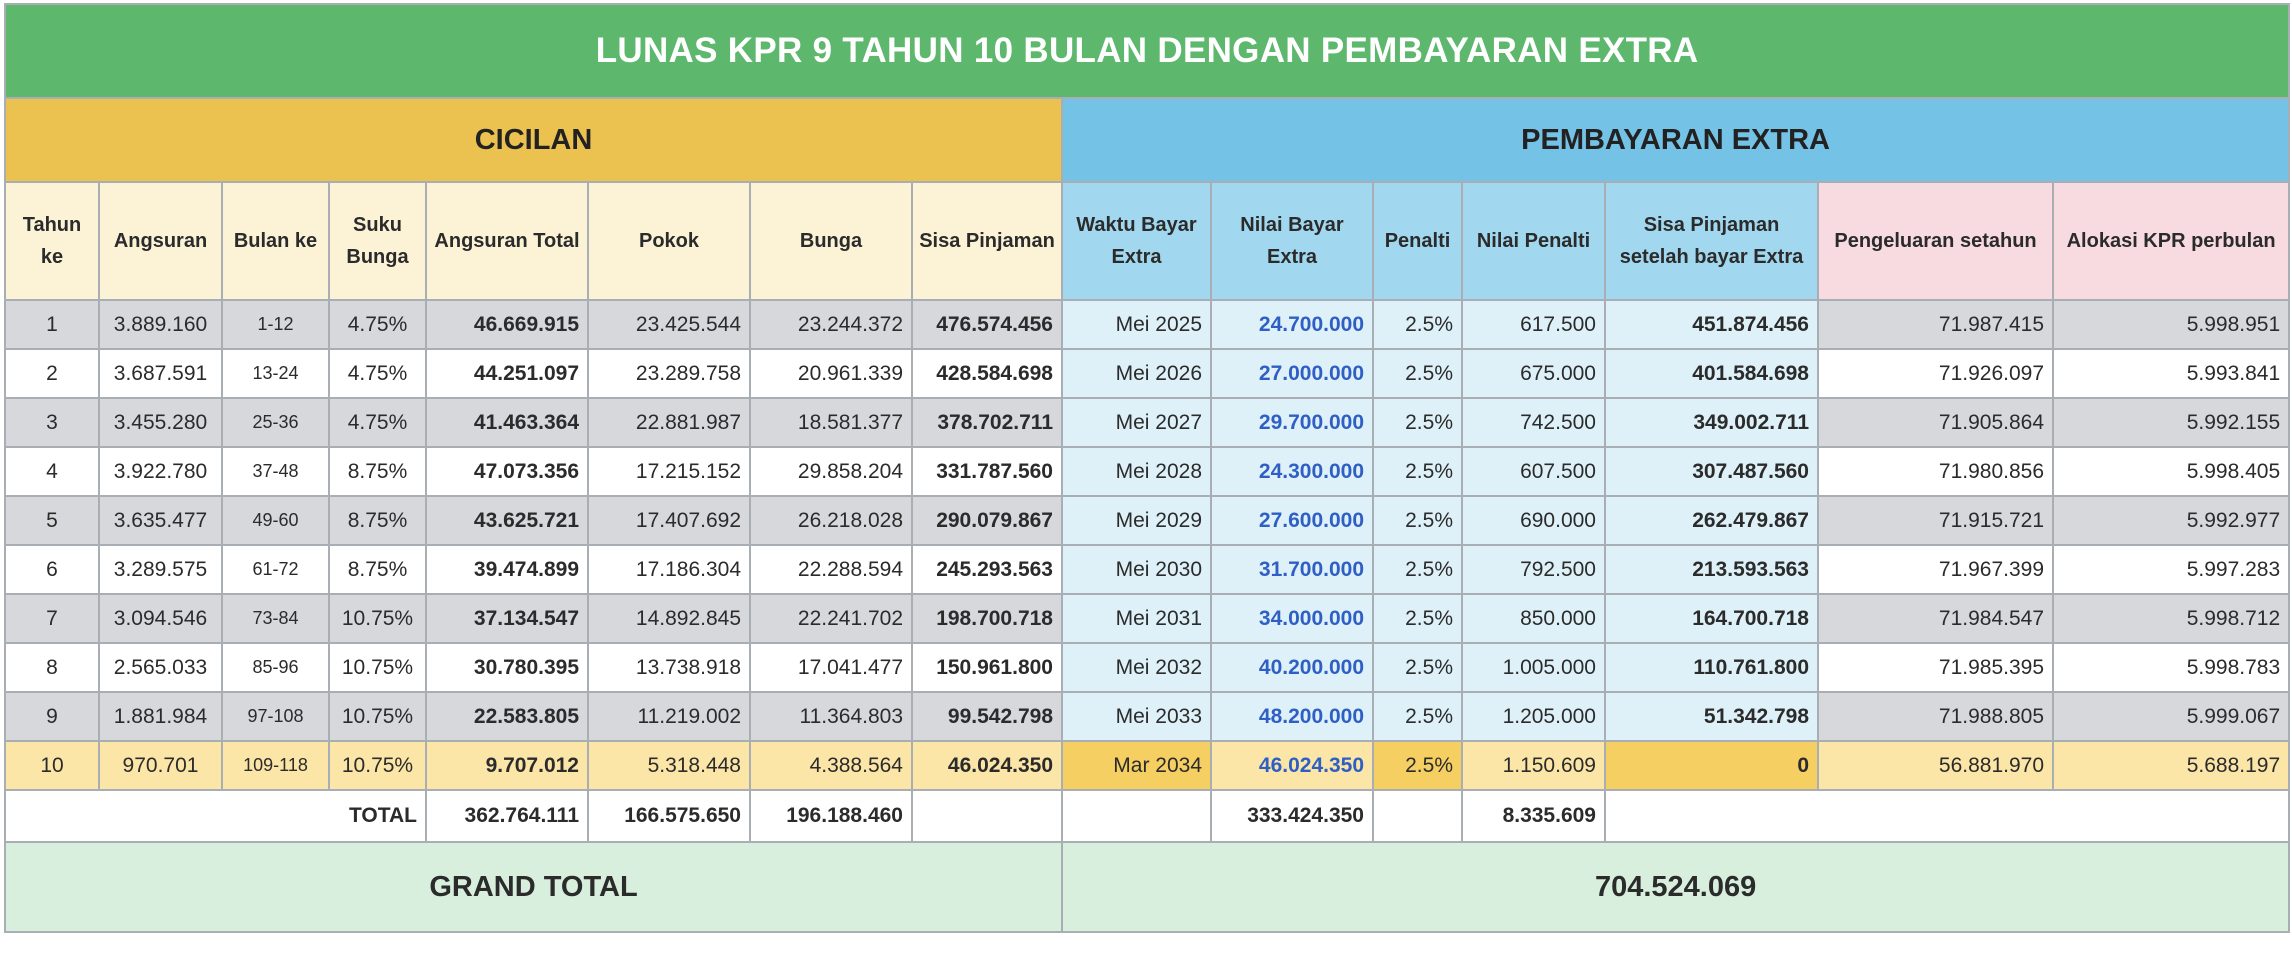 The width and height of the screenshot is (2292, 962). What do you see at coordinates (2171, 324) in the screenshot?
I see `cell-alokasi: 5.998.951` at bounding box center [2171, 324].